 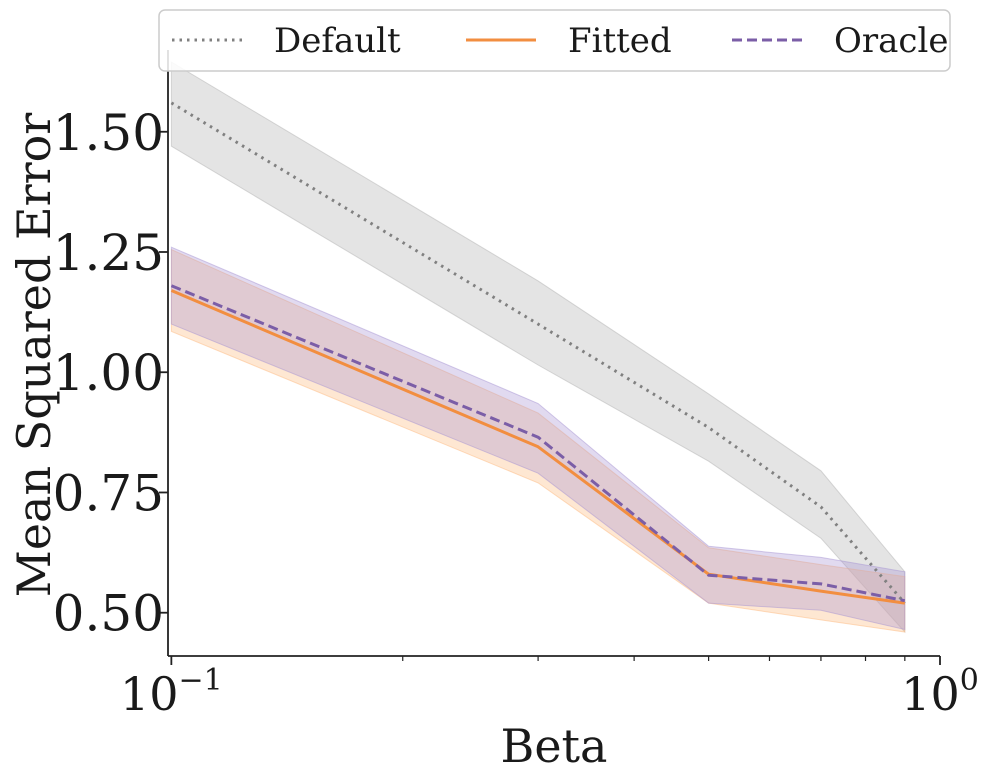 I want to click on y-tick-label: 1.00, so click(x=108, y=373).